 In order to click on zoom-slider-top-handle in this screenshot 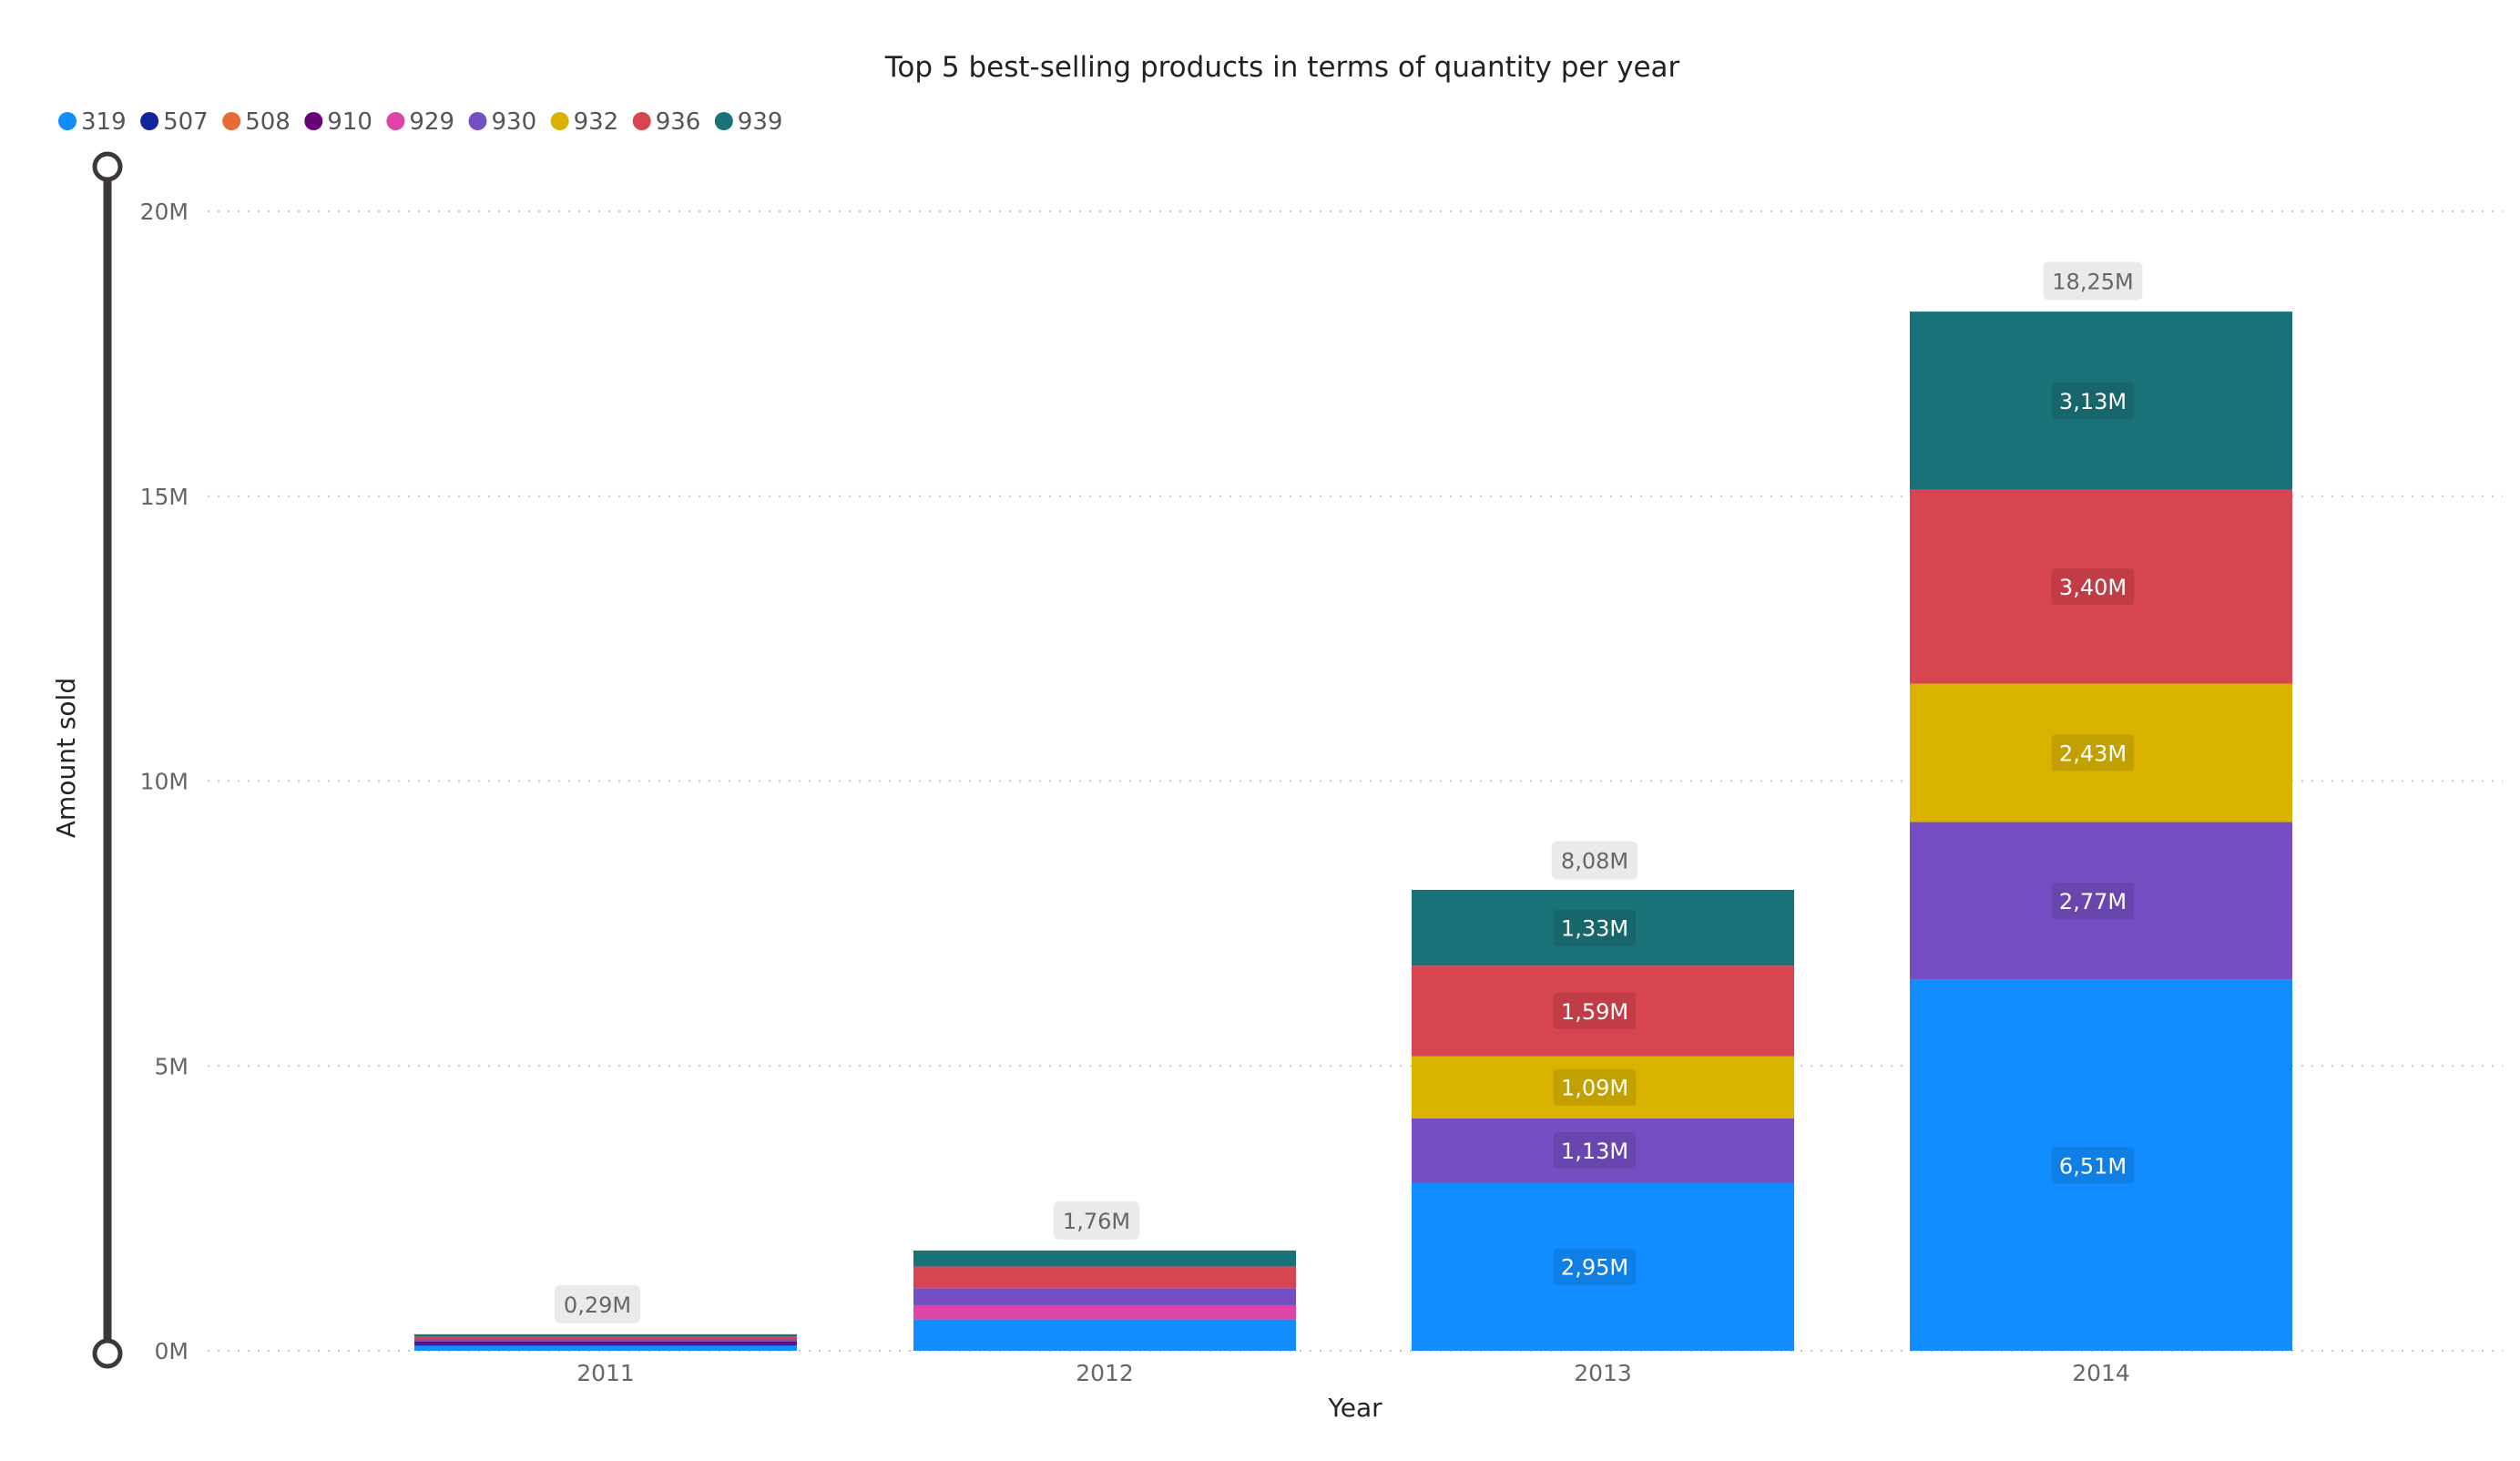, I will do `click(107, 166)`.